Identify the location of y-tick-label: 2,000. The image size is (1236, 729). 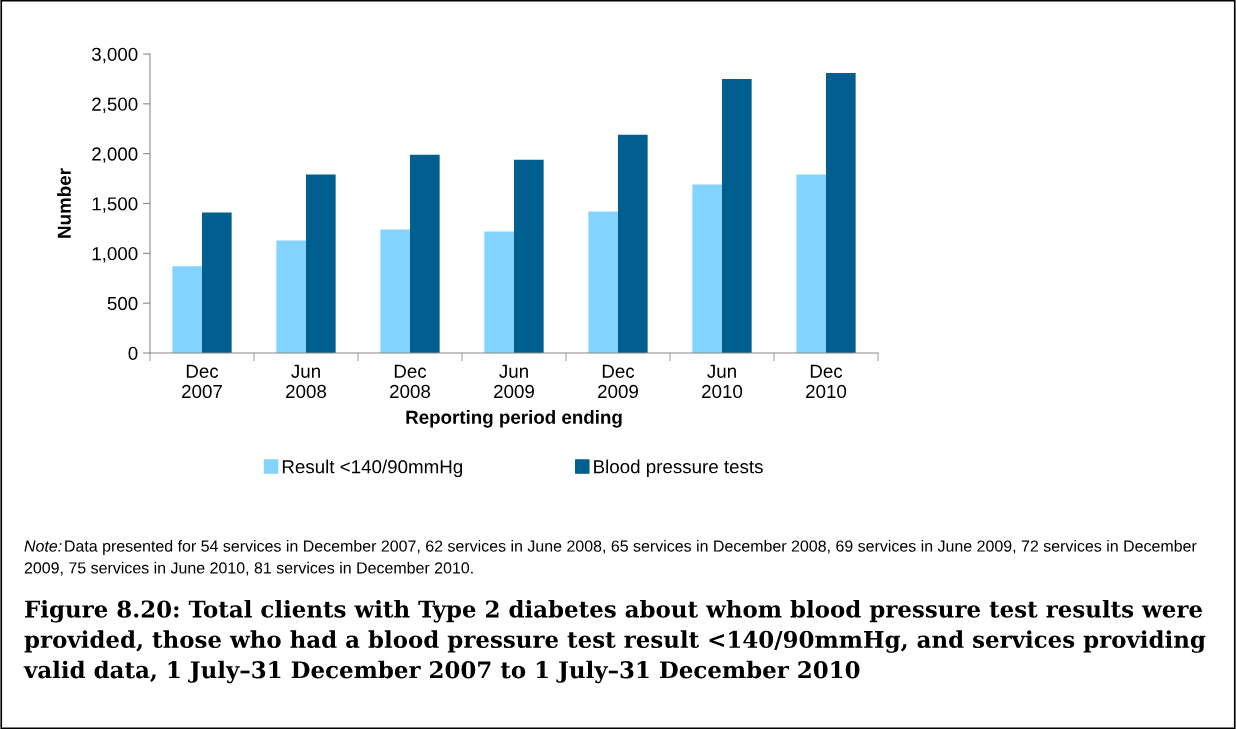
(115, 155).